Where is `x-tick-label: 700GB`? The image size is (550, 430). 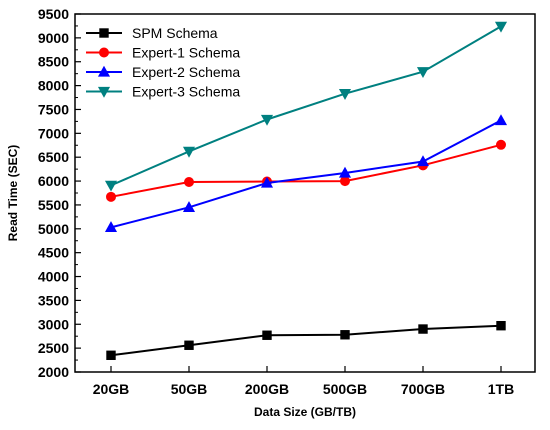 x-tick-label: 700GB is located at coordinates (423, 389).